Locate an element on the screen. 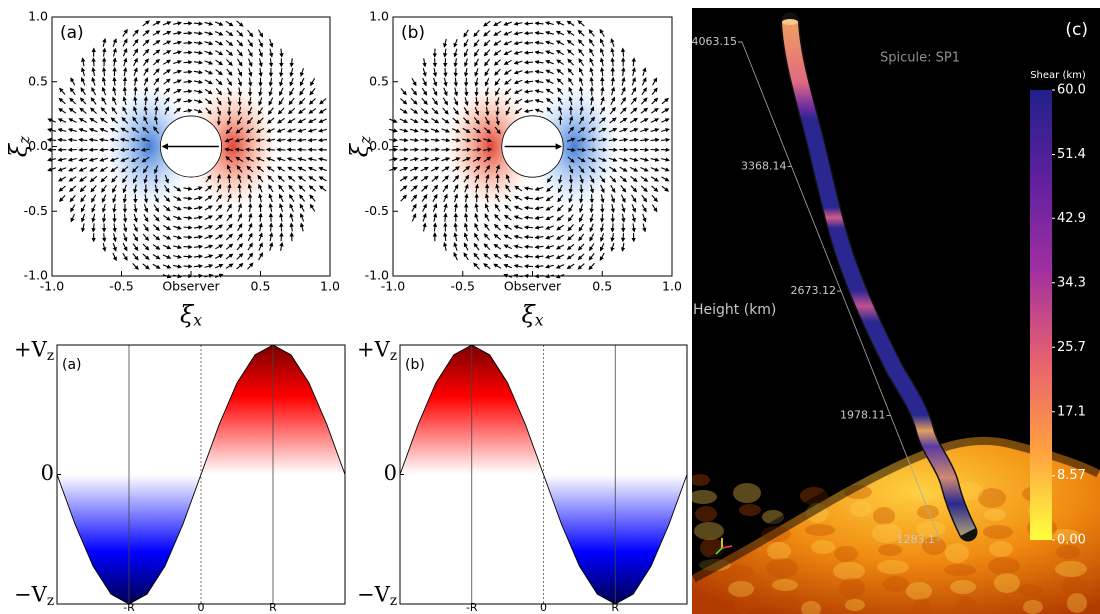 The height and width of the screenshot is (614, 1100). x-tick-label: R is located at coordinates (273, 607).